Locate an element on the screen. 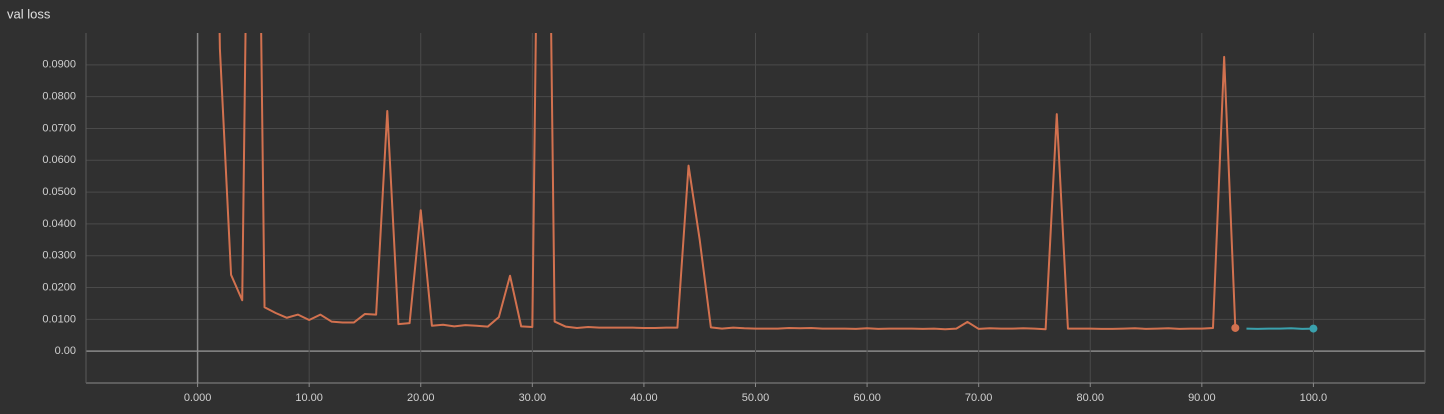  x-tick-label: 30.00 is located at coordinates (533, 398).